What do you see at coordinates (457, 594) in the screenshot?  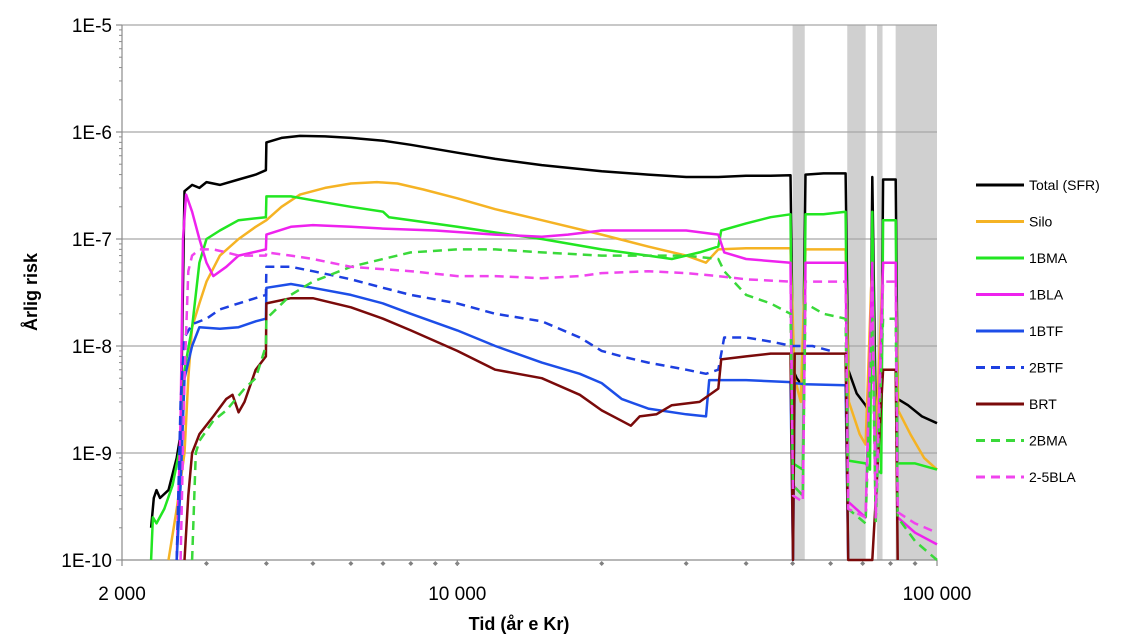 I see `x-tick-label: 10 000` at bounding box center [457, 594].